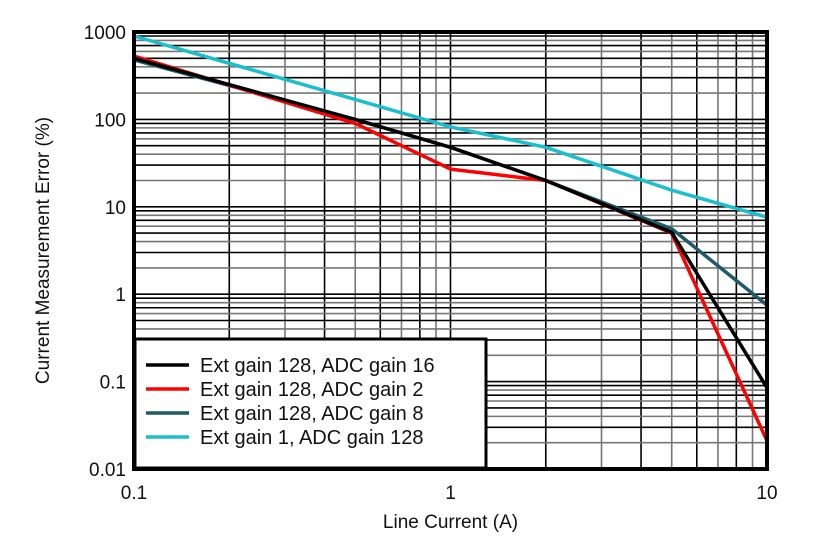 The image size is (815, 537). I want to click on x-tick-label: 0.1, so click(134, 493).